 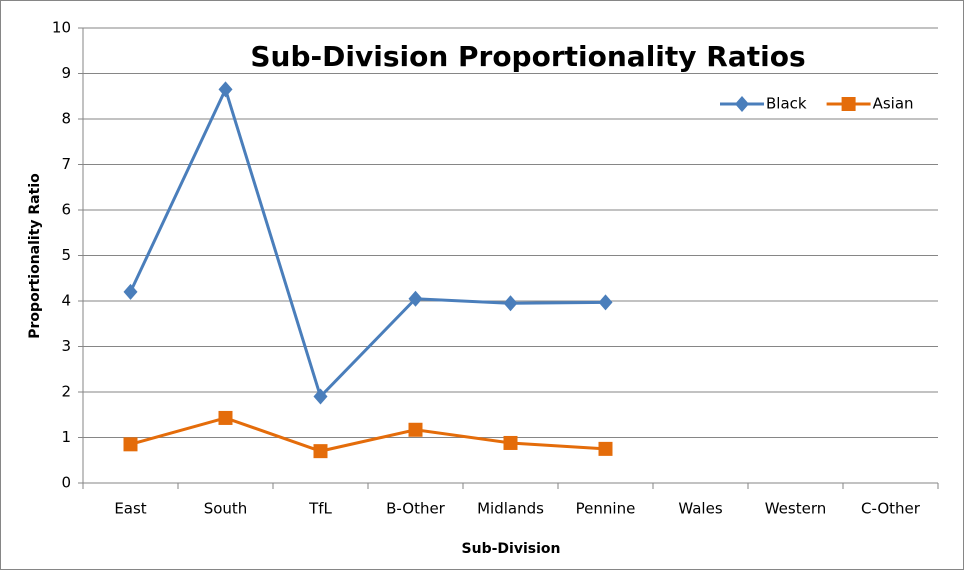 What do you see at coordinates (61, 28) in the screenshot?
I see `y-tick-label: 10` at bounding box center [61, 28].